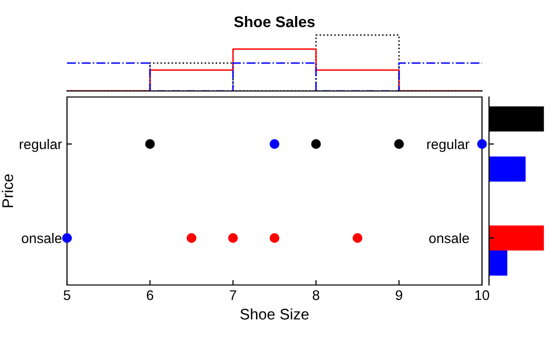 This screenshot has height=337, width=560. Describe the element at coordinates (274, 314) in the screenshot. I see `x-axis-title: Shoe Size` at that location.